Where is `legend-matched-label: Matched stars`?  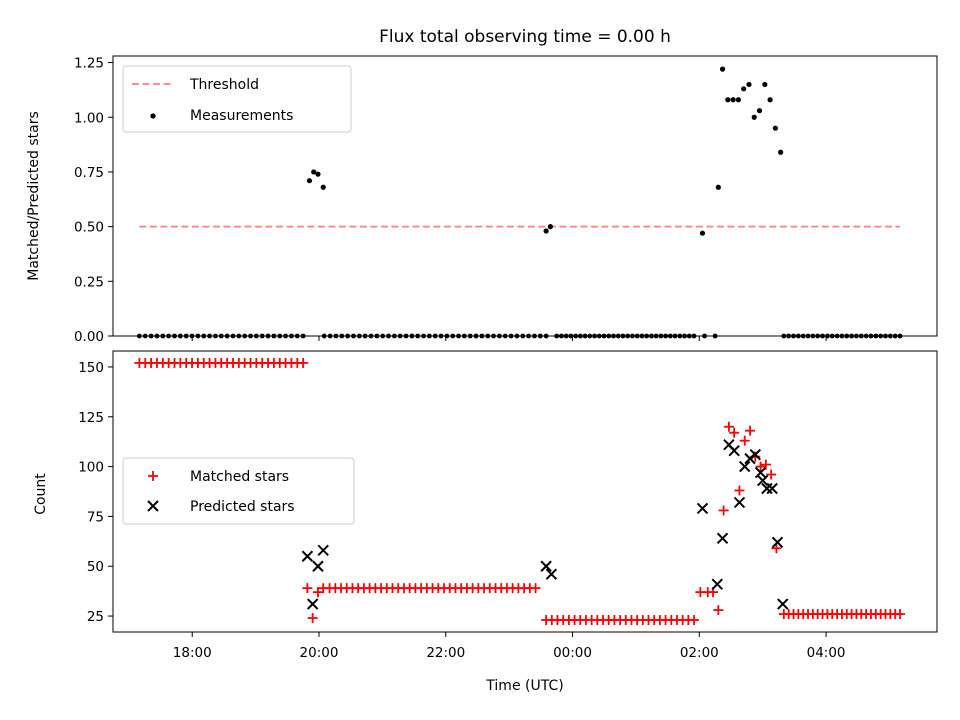 legend-matched-label: Matched stars is located at coordinates (239, 477).